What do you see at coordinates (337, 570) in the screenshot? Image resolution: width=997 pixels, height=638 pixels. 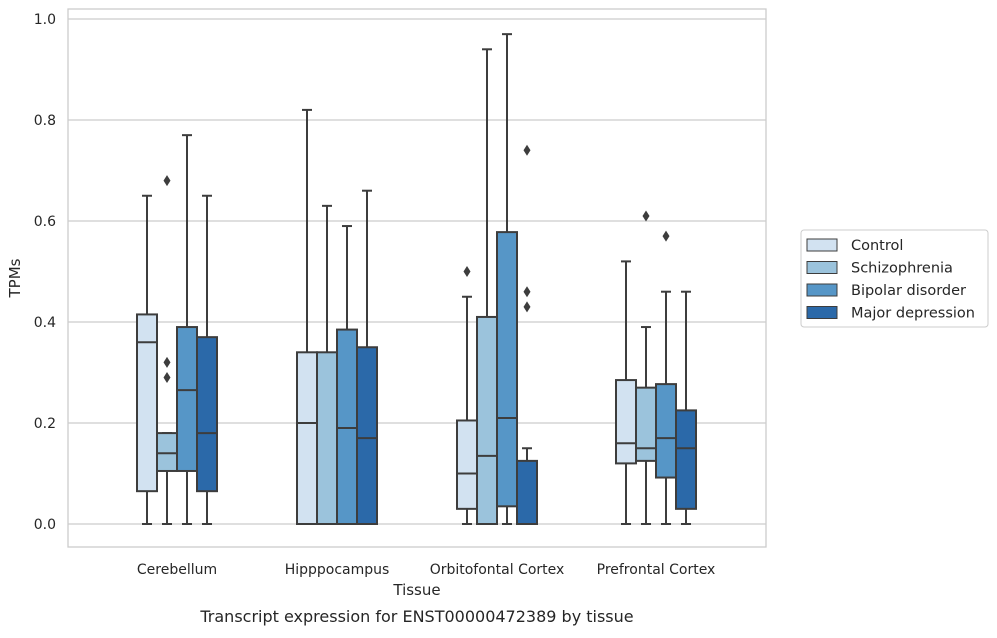 I see `x-tick-label: Hipppocampus` at bounding box center [337, 570].